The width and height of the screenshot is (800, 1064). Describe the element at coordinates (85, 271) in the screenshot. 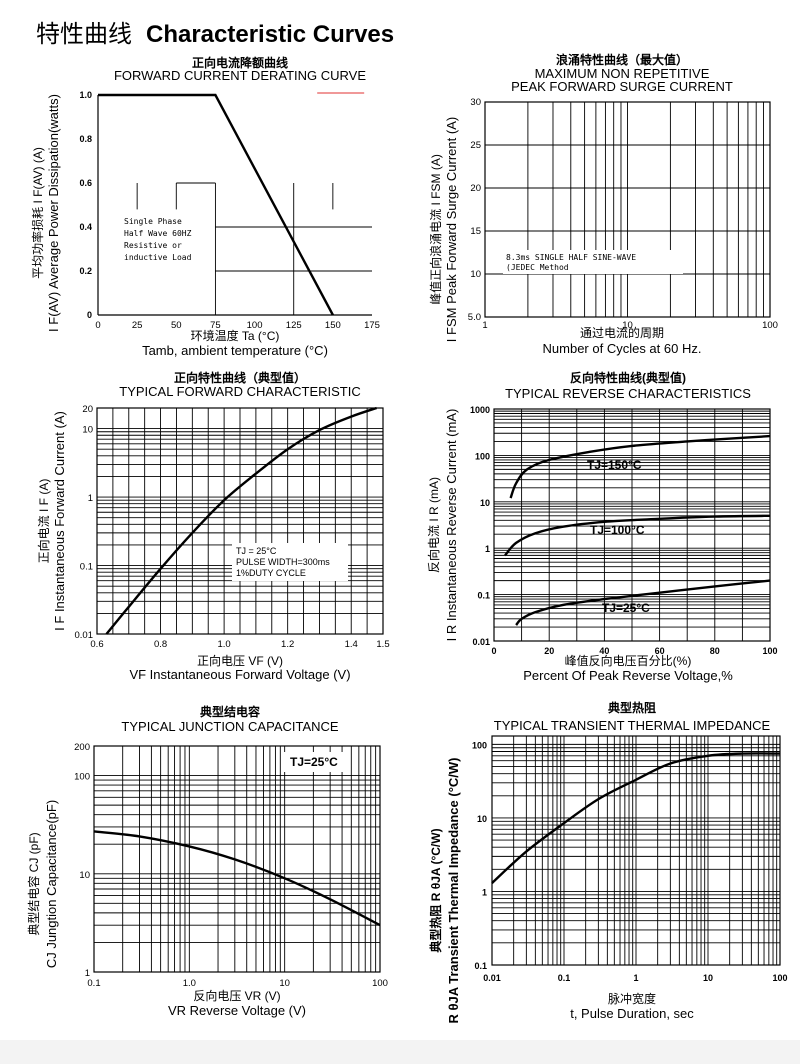

I see `y-tick-label: 0.2` at that location.